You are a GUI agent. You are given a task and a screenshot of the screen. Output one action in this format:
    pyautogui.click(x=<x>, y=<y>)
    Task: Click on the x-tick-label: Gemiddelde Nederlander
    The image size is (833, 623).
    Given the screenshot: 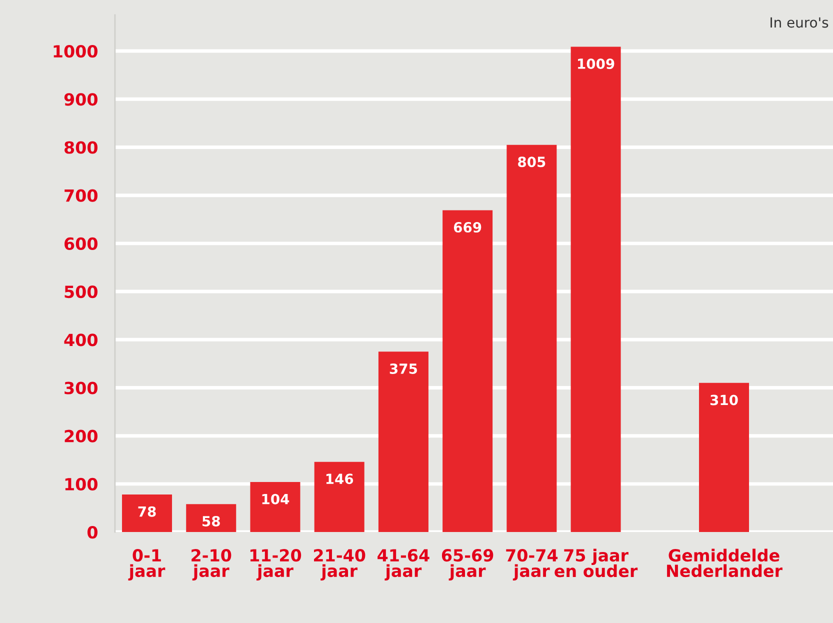 What is the action you would take?
    pyautogui.click(x=724, y=563)
    